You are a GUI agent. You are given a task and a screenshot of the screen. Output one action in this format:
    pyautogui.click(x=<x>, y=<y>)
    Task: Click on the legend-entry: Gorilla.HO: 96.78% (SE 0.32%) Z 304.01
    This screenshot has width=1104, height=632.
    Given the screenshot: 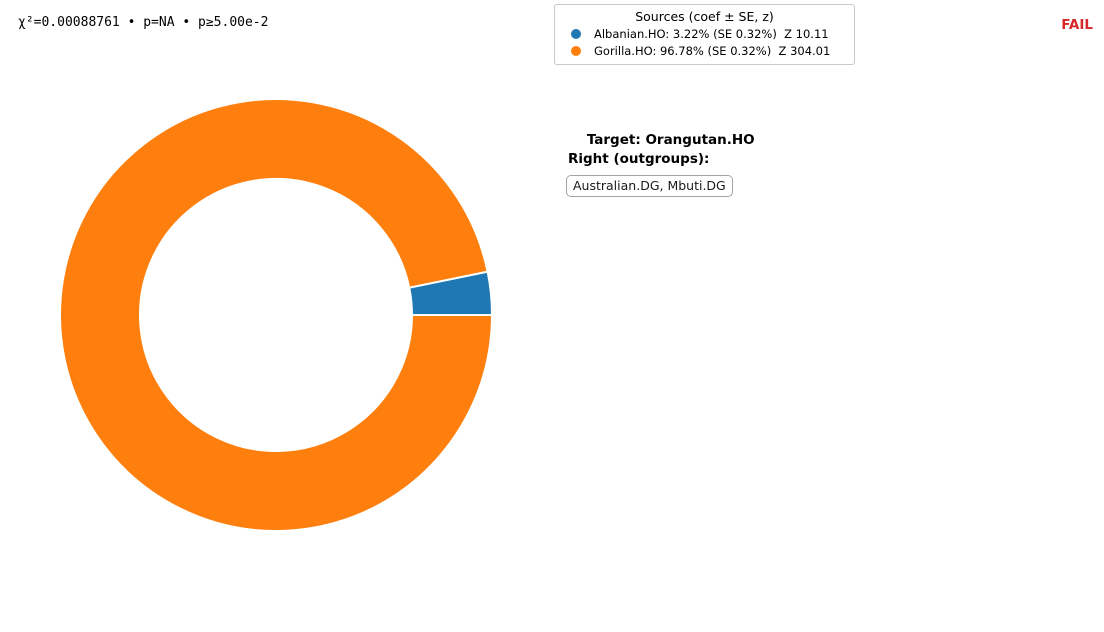 What is the action you would take?
    pyautogui.click(x=704, y=52)
    